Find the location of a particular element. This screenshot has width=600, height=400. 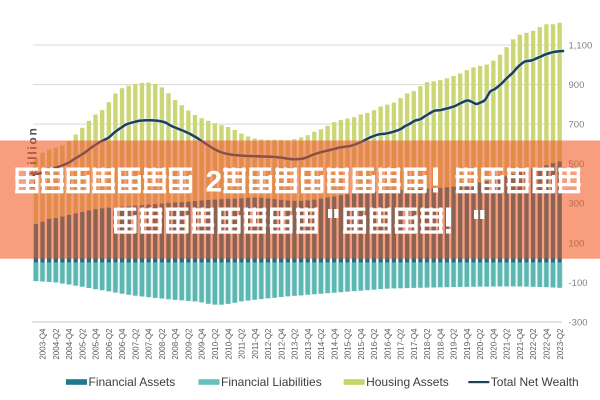

svg-text: 2010-Q4 is located at coordinates (228, 344).